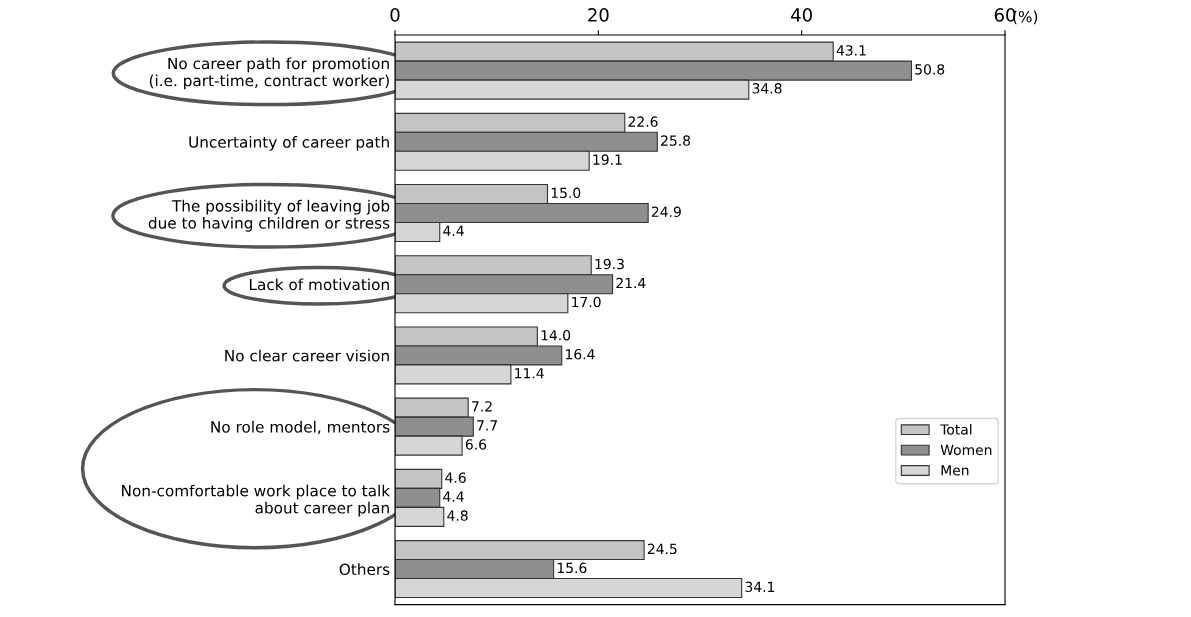 The height and width of the screenshot is (617, 1191). I want to click on data-label: 16.4, so click(580, 354).